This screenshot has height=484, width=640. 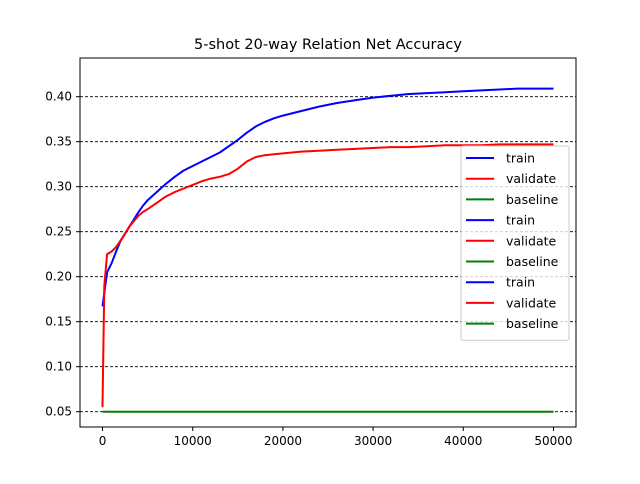 What do you see at coordinates (58, 367) in the screenshot?
I see `y-tick-label: 0.10` at bounding box center [58, 367].